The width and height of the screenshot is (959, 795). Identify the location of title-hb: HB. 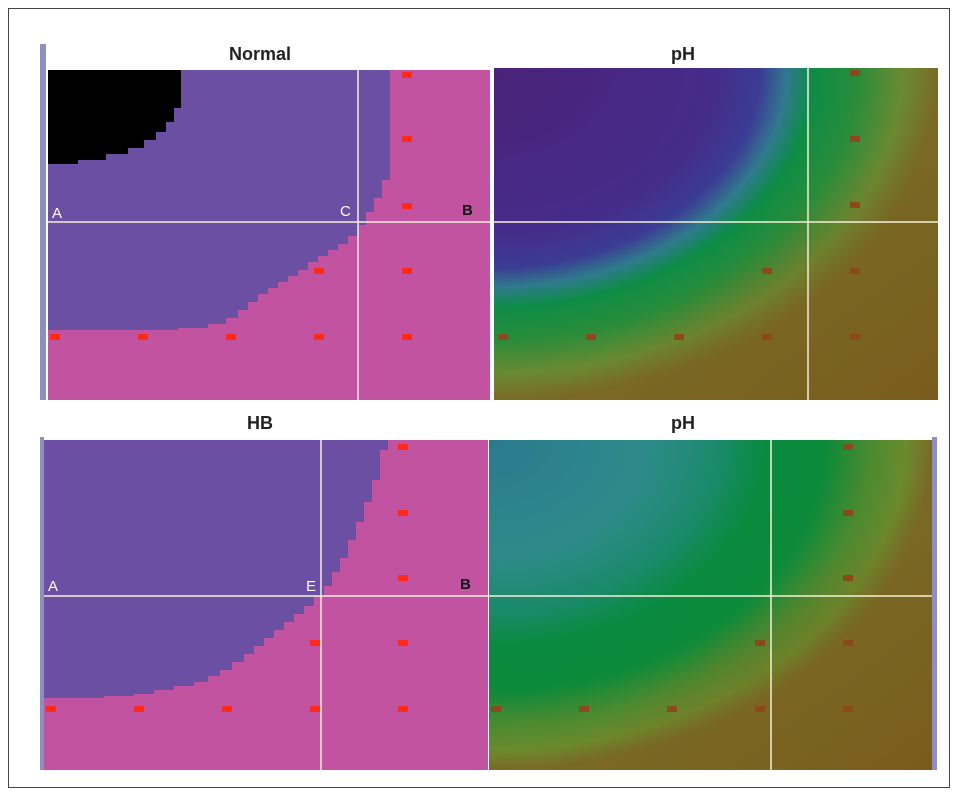
(260, 423).